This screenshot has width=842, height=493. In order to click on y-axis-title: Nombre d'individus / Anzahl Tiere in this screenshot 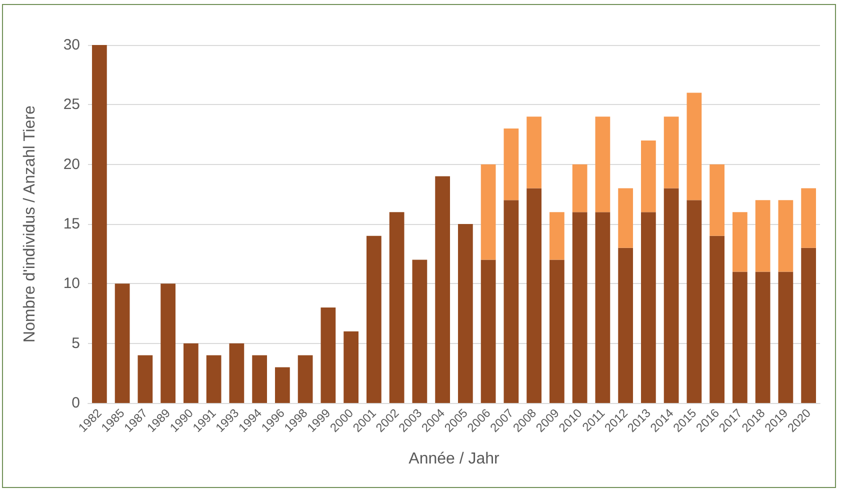, I will do `click(30, 223)`.